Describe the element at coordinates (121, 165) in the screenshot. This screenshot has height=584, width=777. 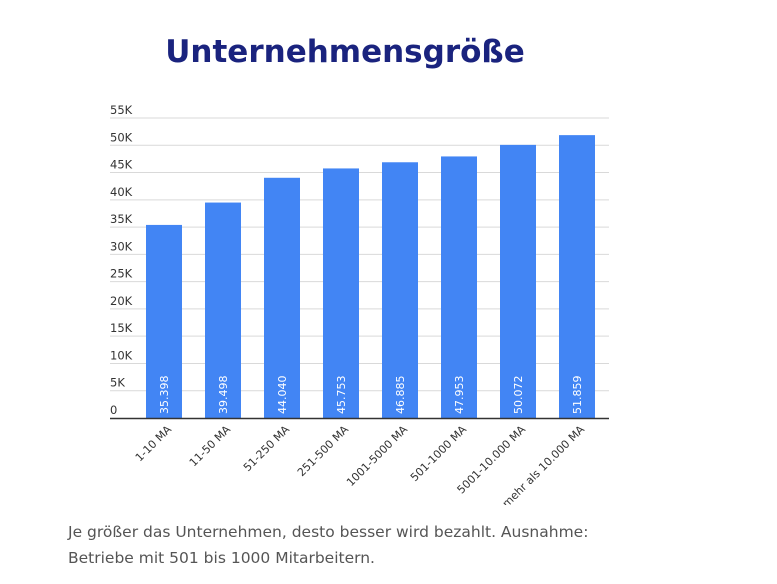
I see `y-tick-label: 45K` at that location.